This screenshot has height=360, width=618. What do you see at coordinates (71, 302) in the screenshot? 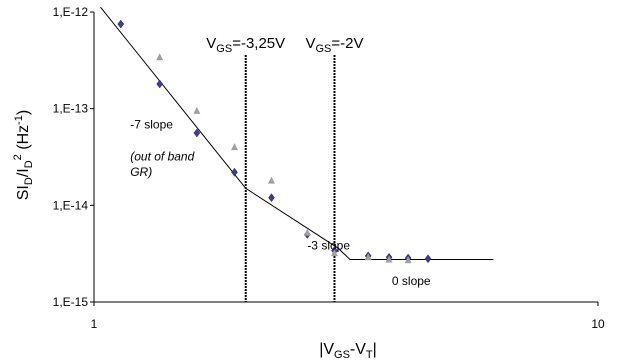
I see `y-tick-label: 1,E-15` at bounding box center [71, 302].